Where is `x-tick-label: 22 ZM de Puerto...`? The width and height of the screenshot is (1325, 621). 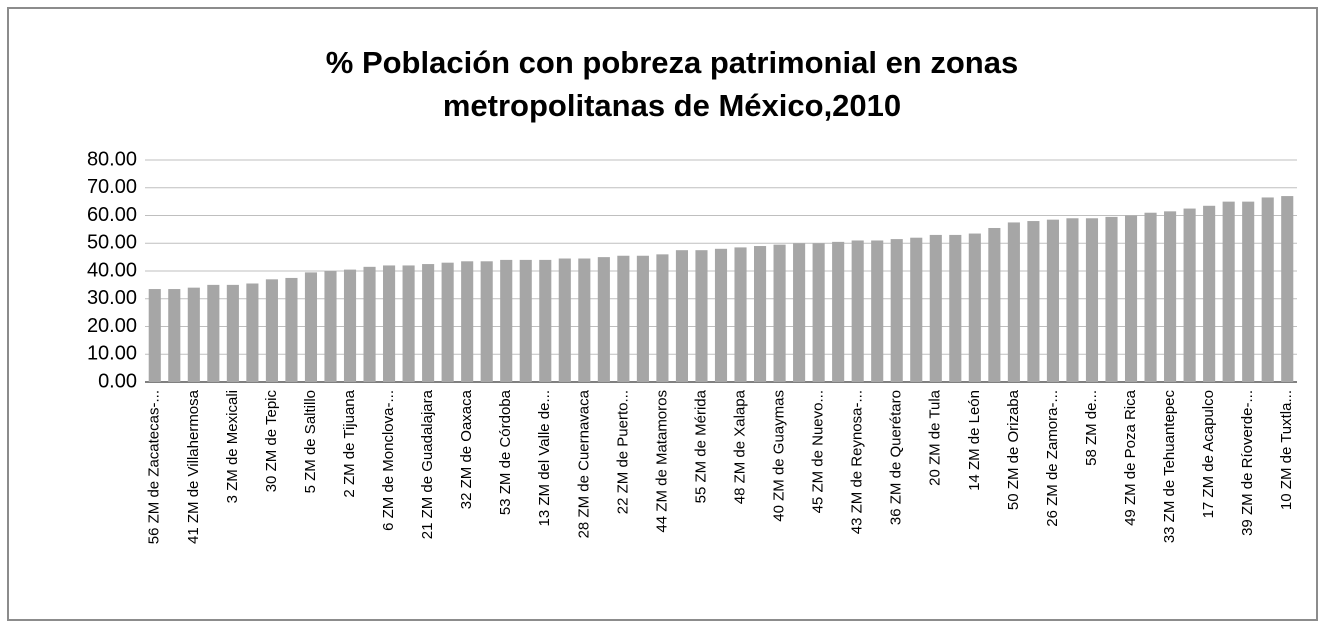
x-tick-label: 22 ZM de Puerto... is located at coordinates (622, 452).